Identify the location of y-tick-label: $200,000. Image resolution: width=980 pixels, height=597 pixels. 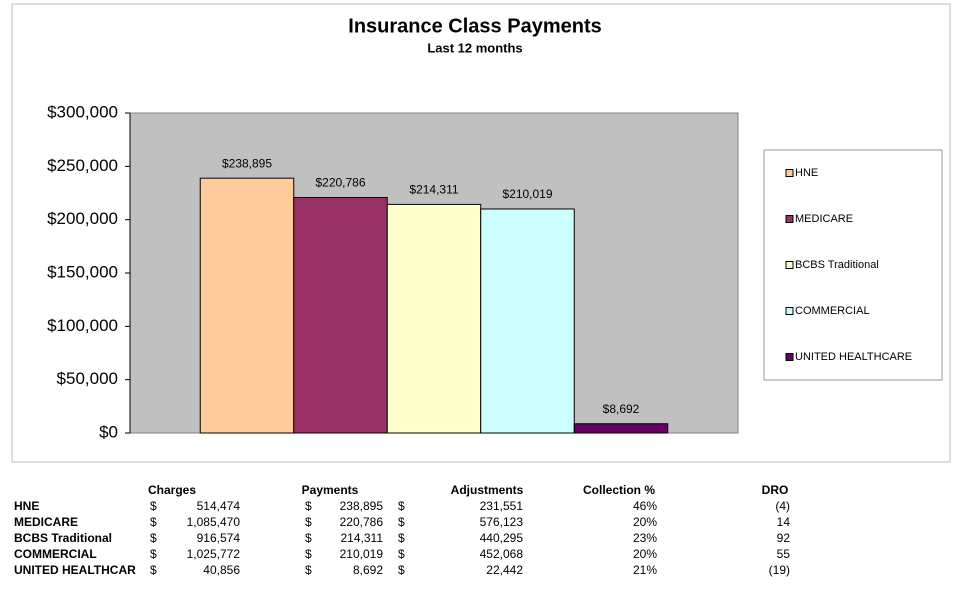
(82, 218).